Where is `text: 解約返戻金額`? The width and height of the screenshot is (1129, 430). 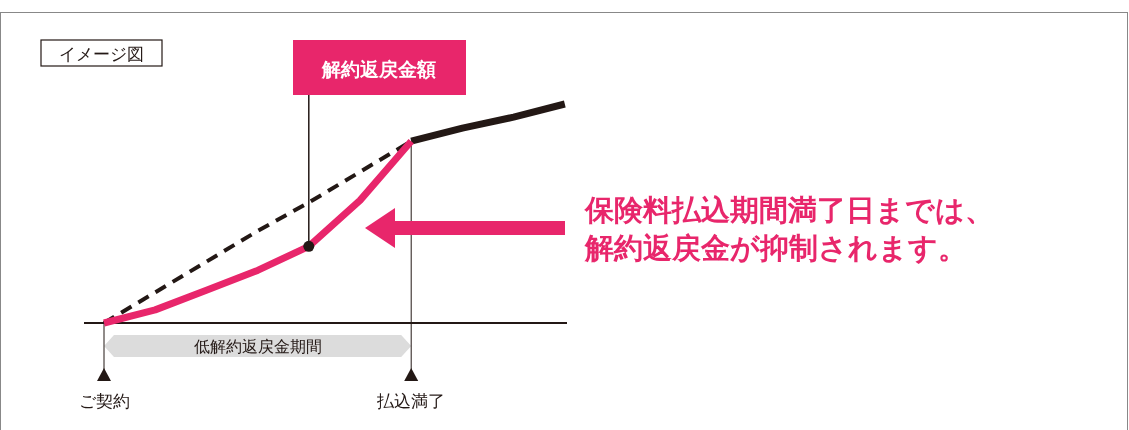 text: 解約返戻金額 is located at coordinates (378, 69).